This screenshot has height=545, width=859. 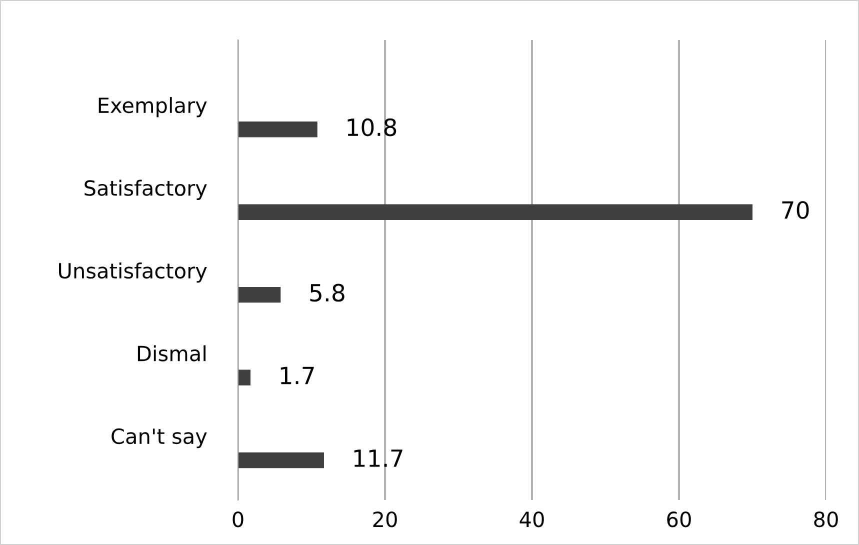 I want to click on y-tick-label: Can't say, so click(x=159, y=438).